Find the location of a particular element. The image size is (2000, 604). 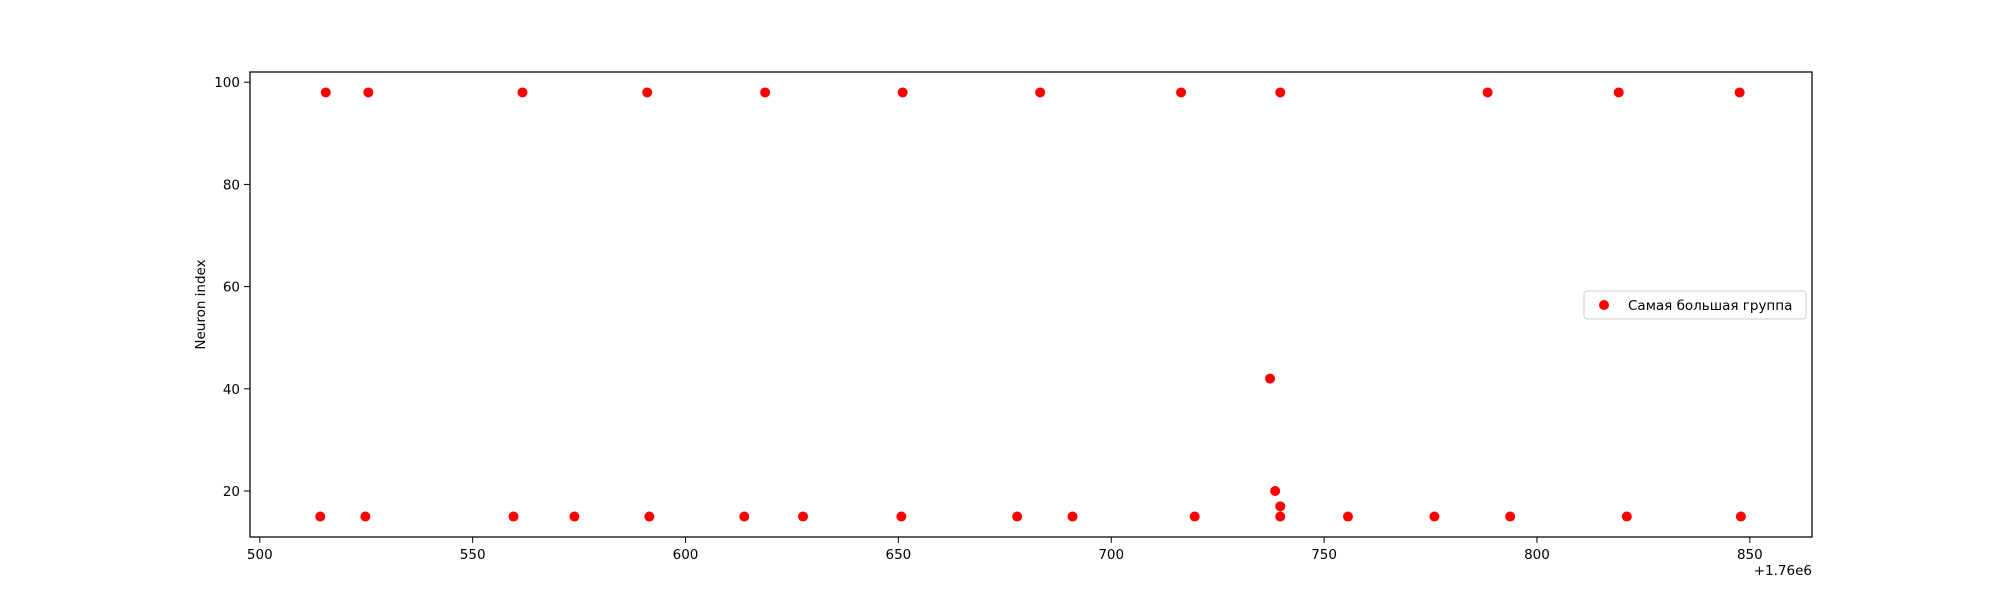

legend-marker is located at coordinates (1604, 305).